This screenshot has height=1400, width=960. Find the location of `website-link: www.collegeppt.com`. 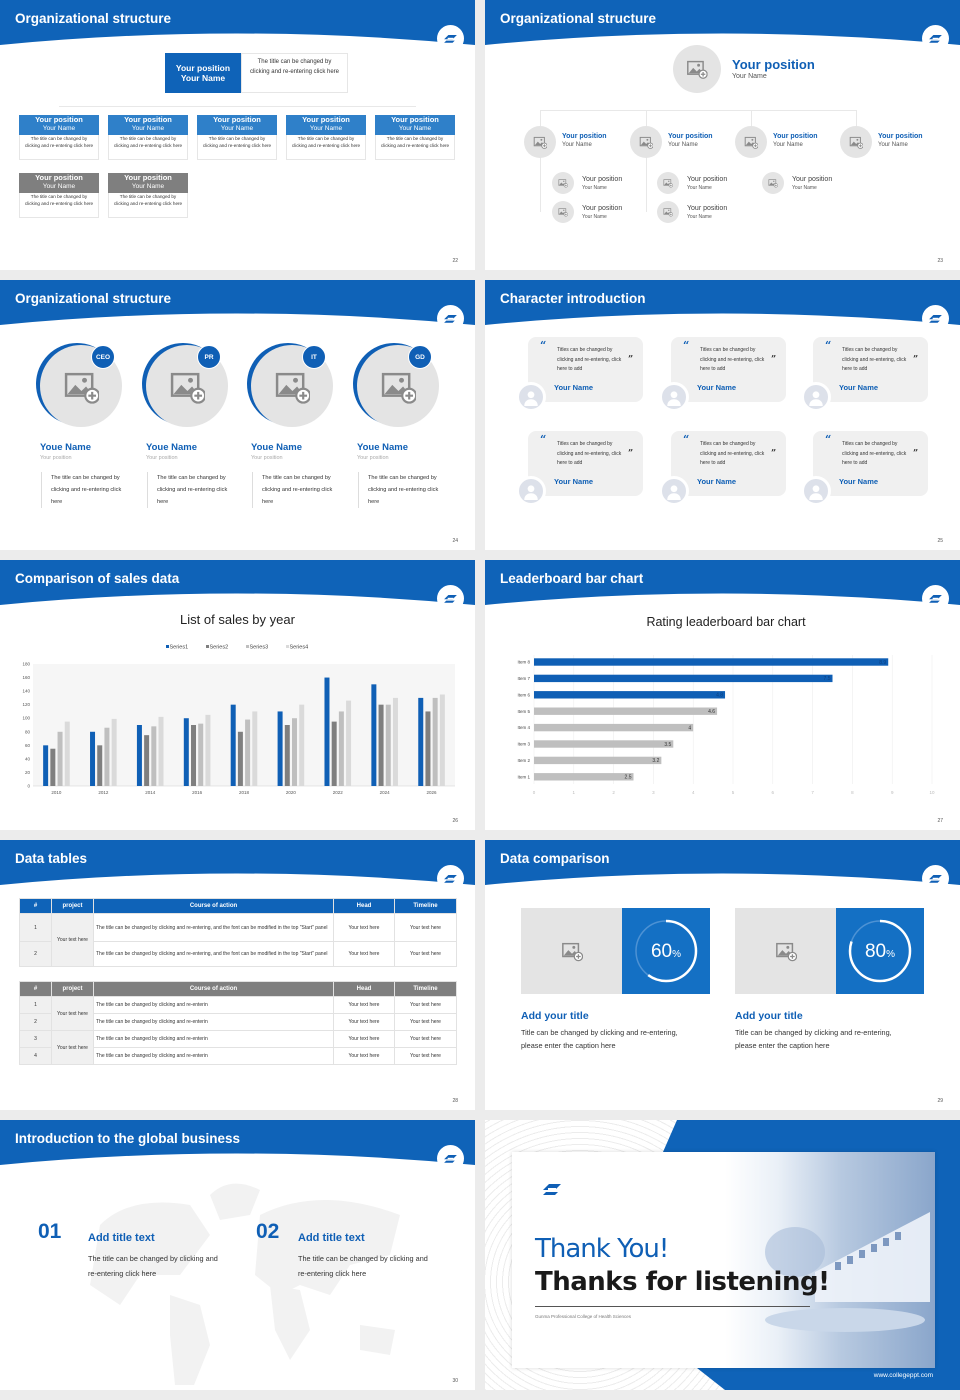

website-link: www.collegeppt.com is located at coordinates (903, 1375).